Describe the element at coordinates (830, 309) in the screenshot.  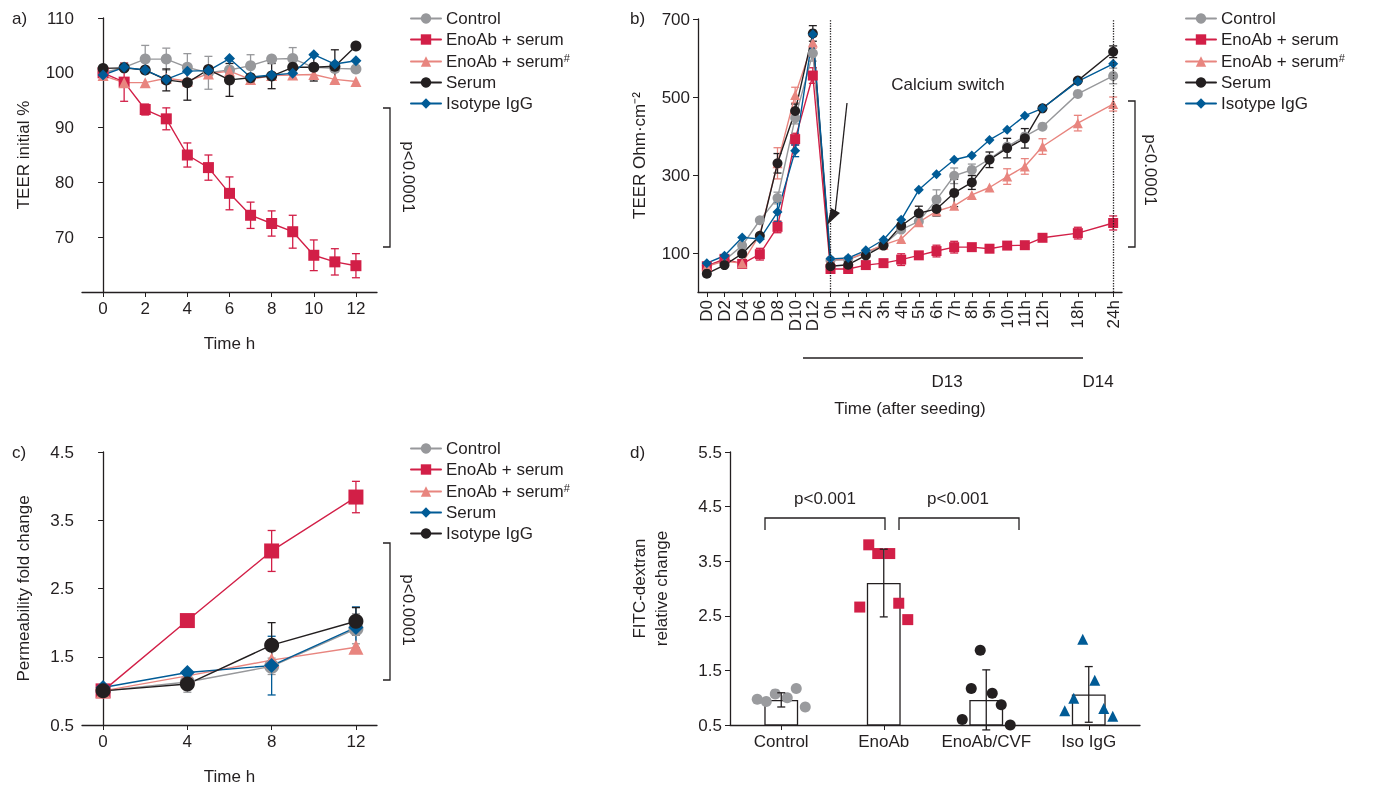
I see `x-tick-label: 0h` at that location.